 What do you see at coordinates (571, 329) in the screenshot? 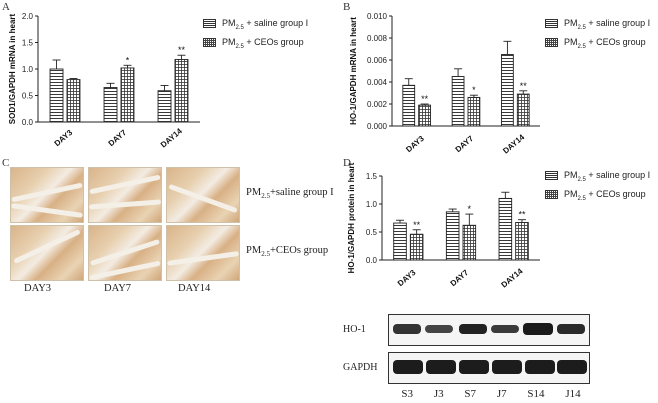
I see `band-ho1-j14` at bounding box center [571, 329].